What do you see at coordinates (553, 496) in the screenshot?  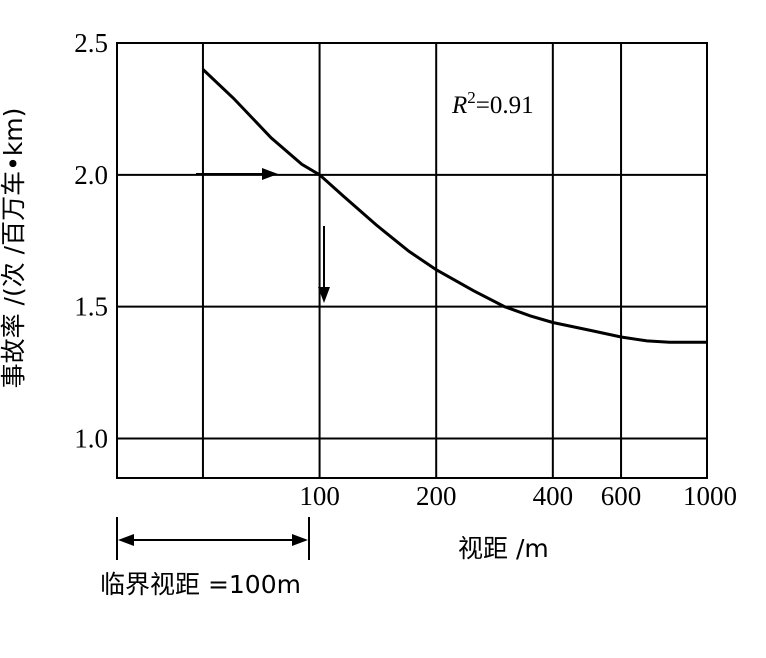 I see `x-tick-label: 400` at bounding box center [553, 496].